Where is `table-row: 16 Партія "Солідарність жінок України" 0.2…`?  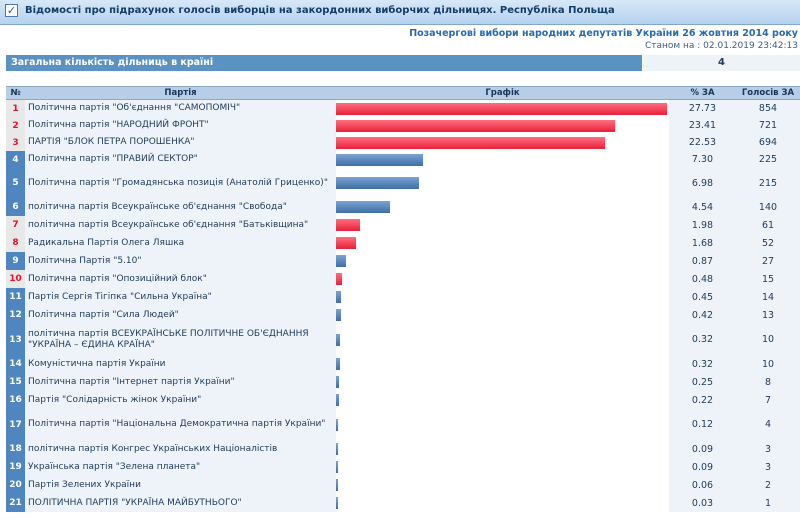
table-row: 16 Партія "Солідарність жінок України" 0.2… is located at coordinates (403, 400).